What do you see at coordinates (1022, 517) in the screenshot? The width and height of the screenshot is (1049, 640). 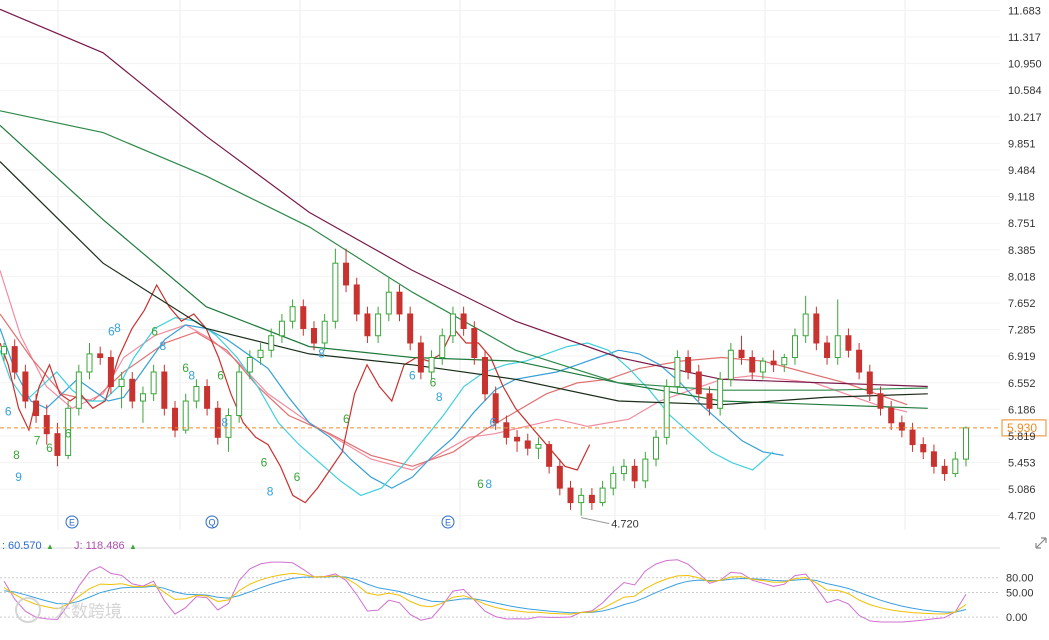 I see `price-tick-label: 4.720` at bounding box center [1022, 517].